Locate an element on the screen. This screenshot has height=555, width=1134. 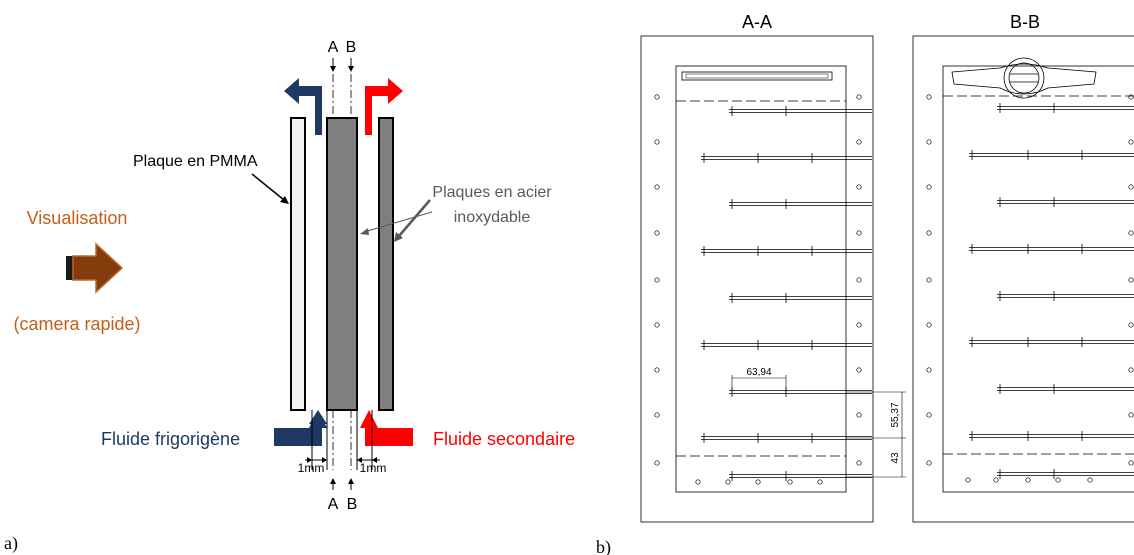
aa-slot-inner is located at coordinates (757, 76).